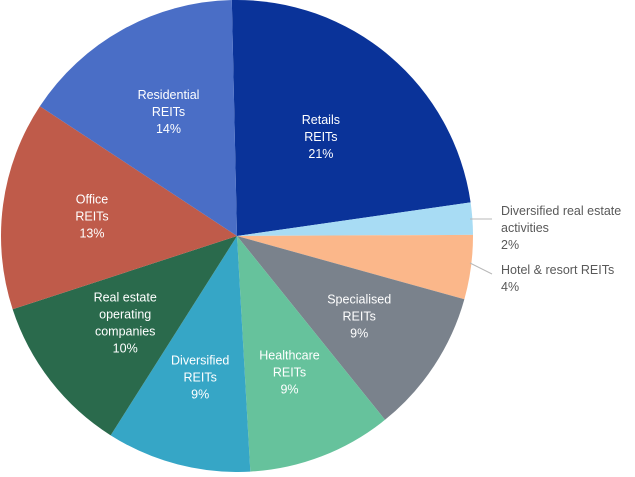 This screenshot has width=635, height=477. I want to click on slice-category-label: activities, so click(525, 228).